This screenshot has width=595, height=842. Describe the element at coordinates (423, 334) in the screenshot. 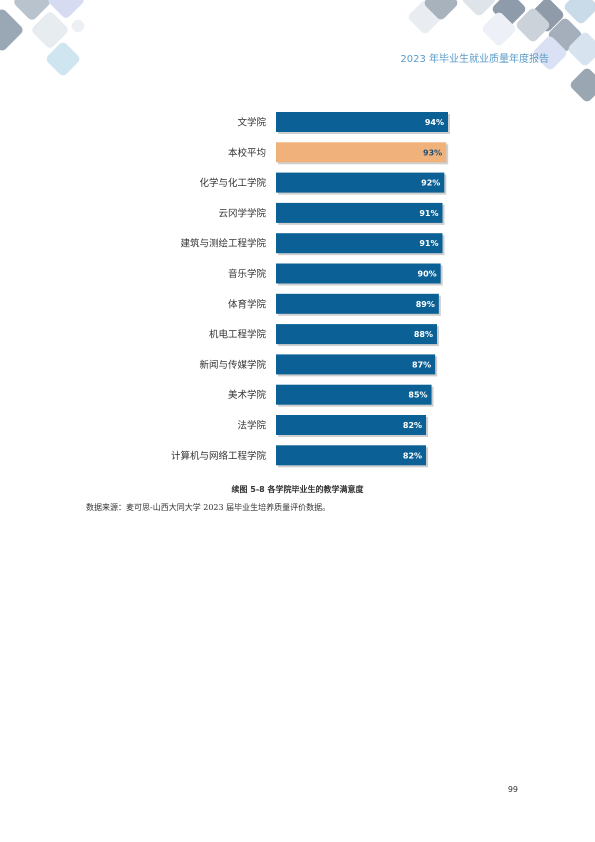

I see `value-label: 88%` at that location.